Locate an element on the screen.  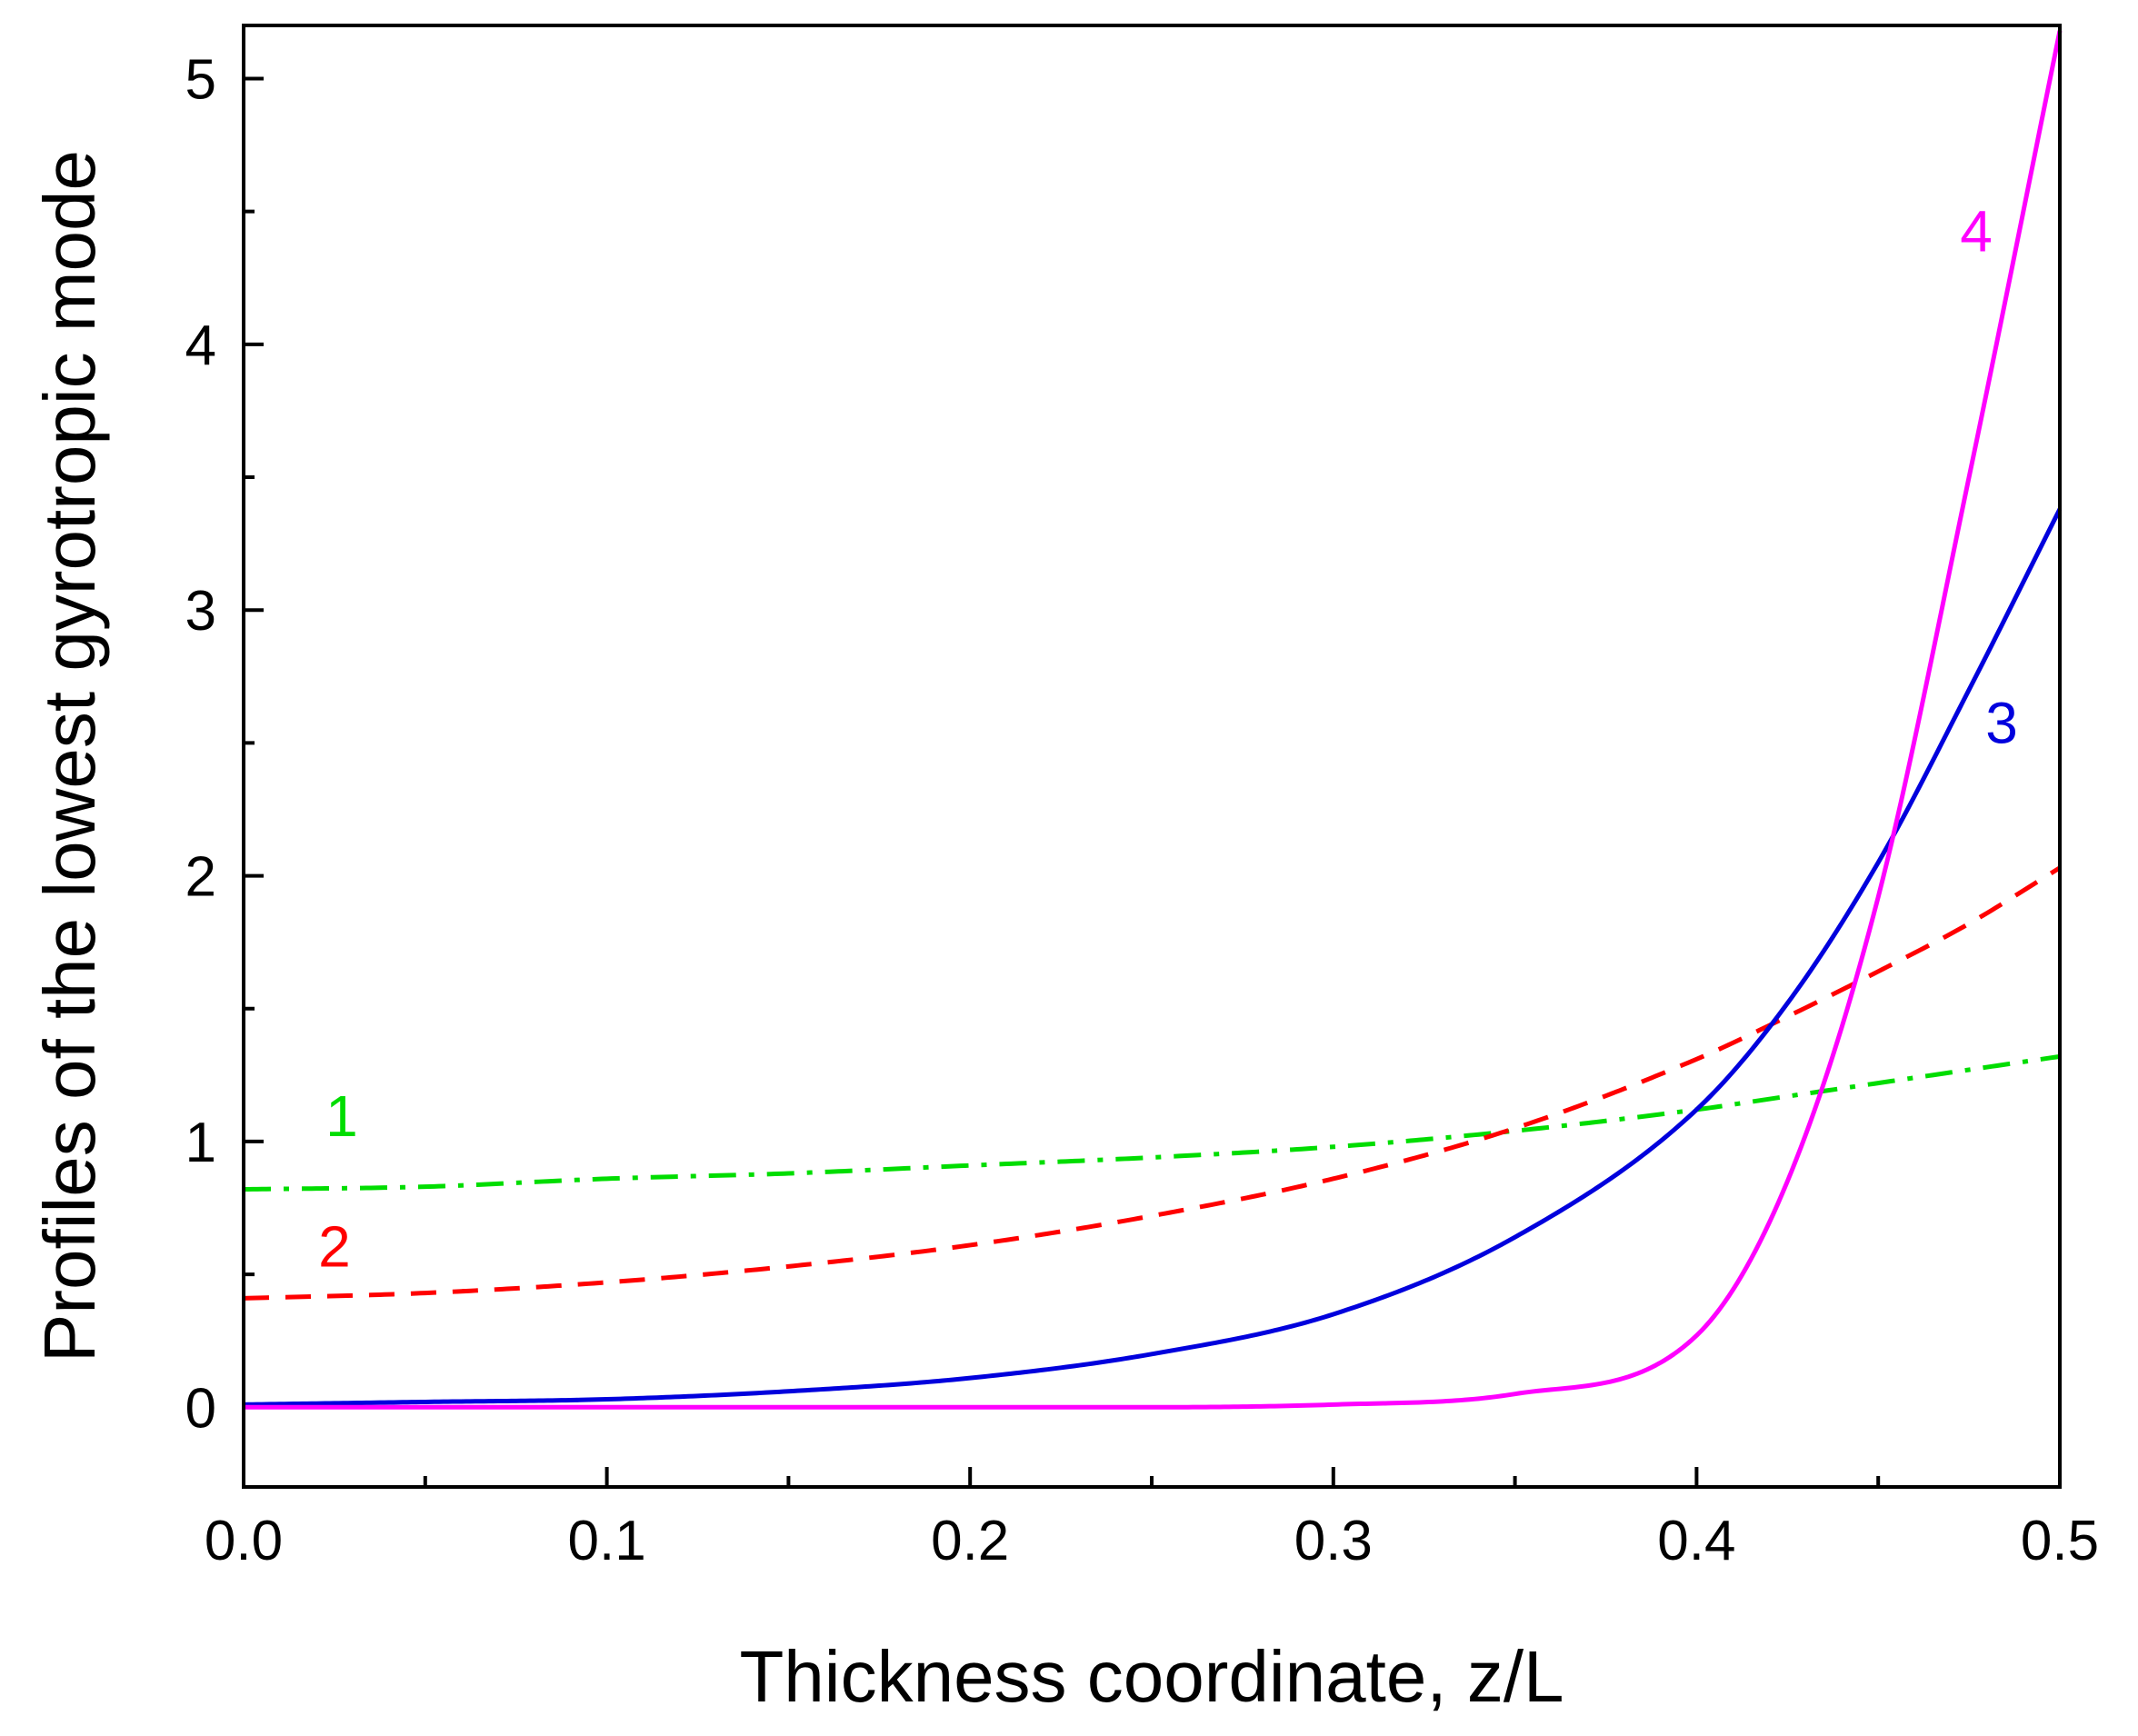
curve-label-1: 1 is located at coordinates (341, 1116).